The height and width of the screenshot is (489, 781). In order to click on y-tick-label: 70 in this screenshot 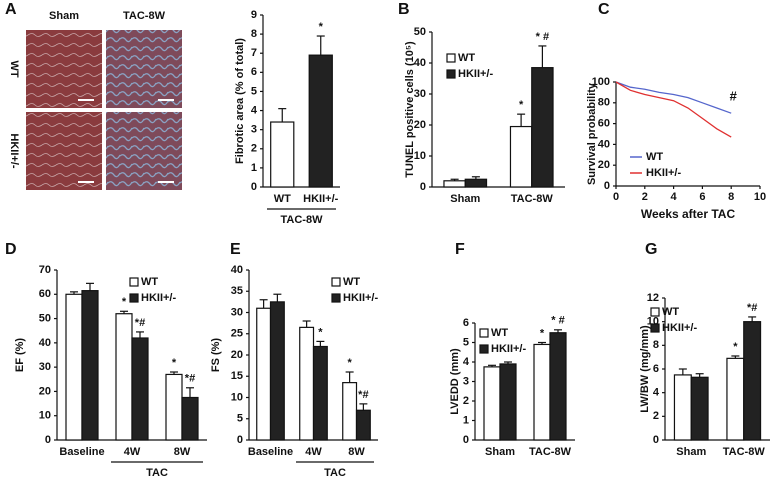, I will do `click(45, 270)`.